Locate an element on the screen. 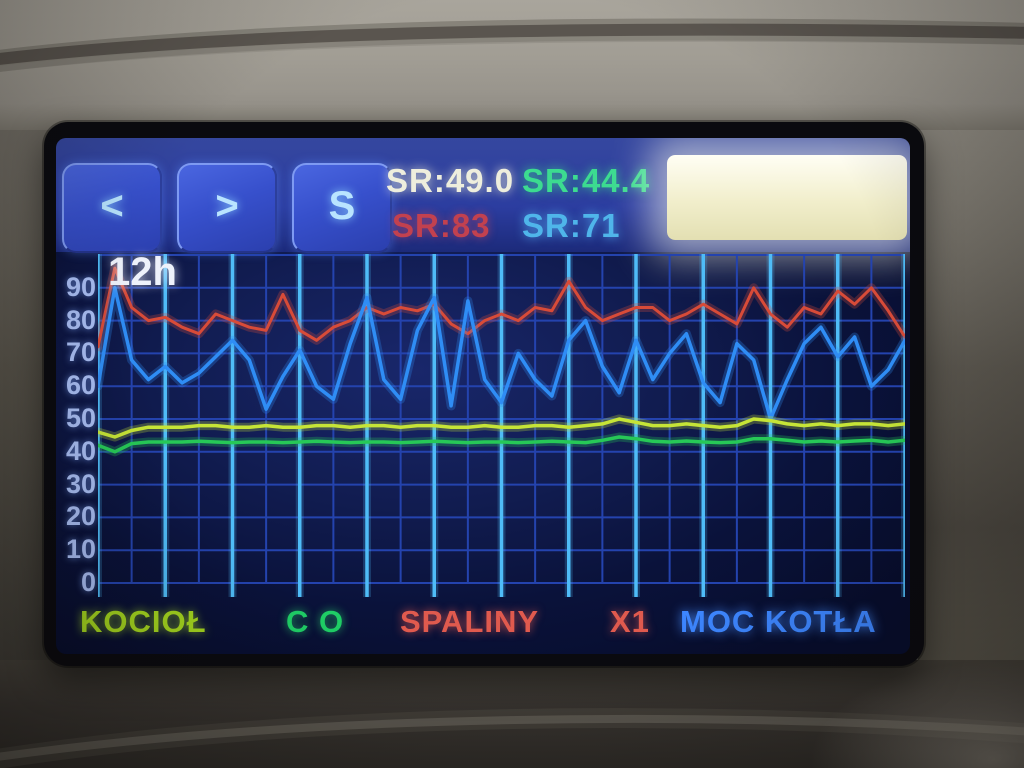 The height and width of the screenshot is (768, 1024). glare-panel-button is located at coordinates (787, 197).